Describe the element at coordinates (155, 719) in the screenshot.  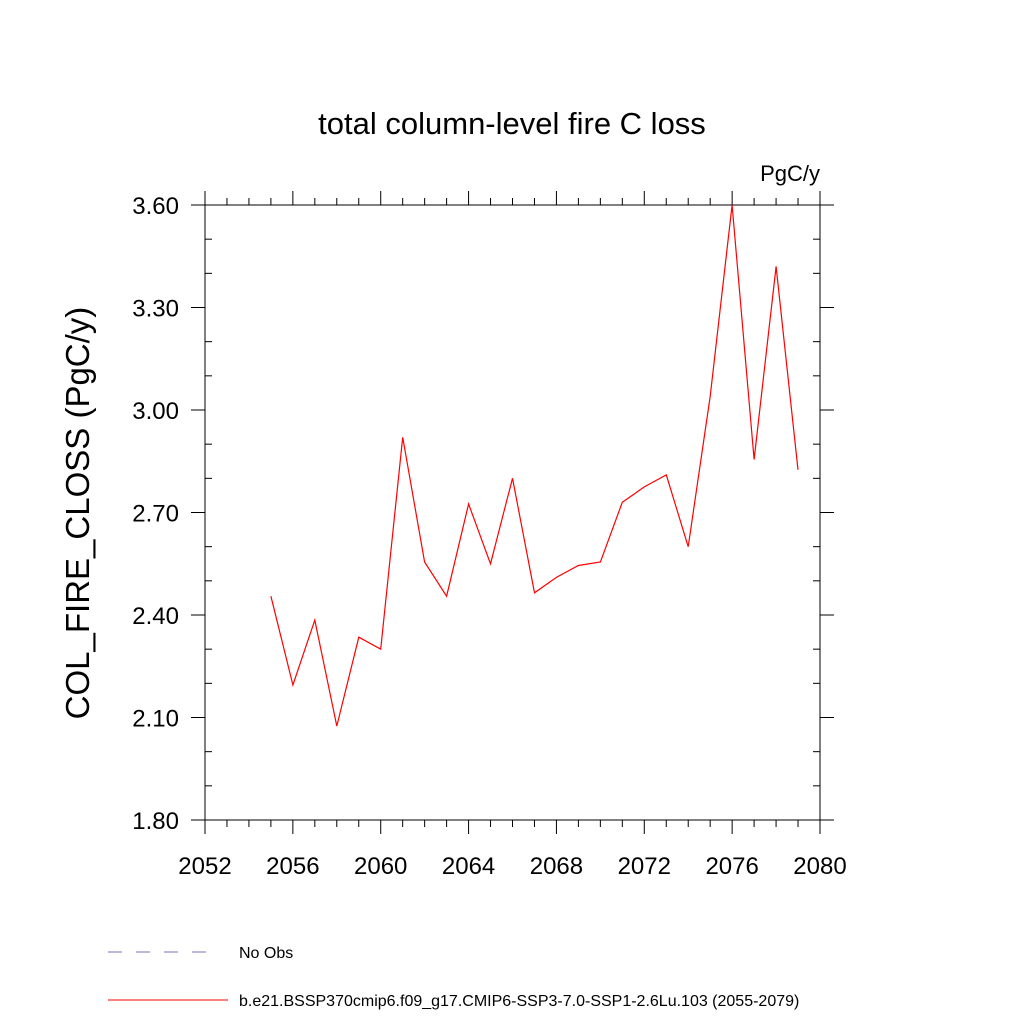
I see `y-tick-label: 2.10` at that location.